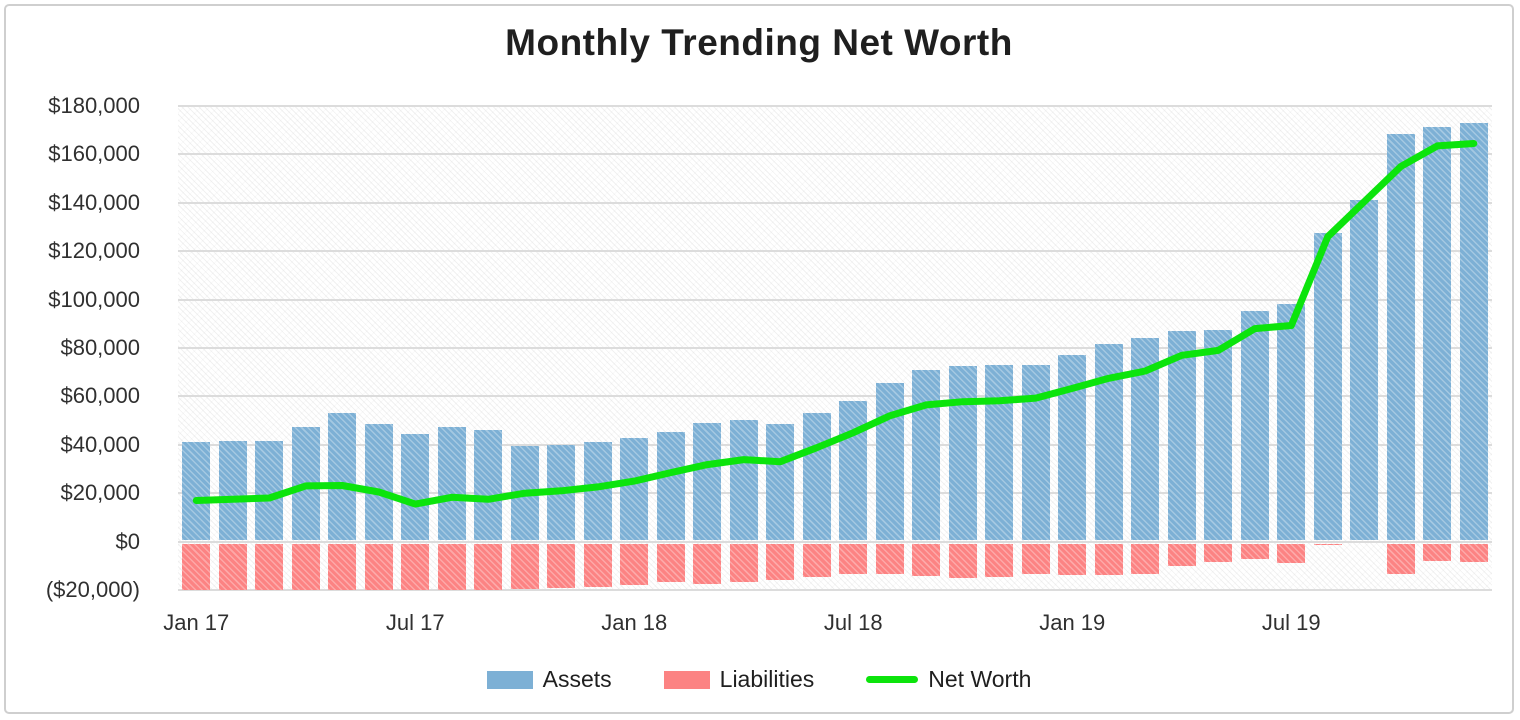 This screenshot has width=1520, height=720. What do you see at coordinates (634, 622) in the screenshot?
I see `x-axis-label: Jan 18` at bounding box center [634, 622].